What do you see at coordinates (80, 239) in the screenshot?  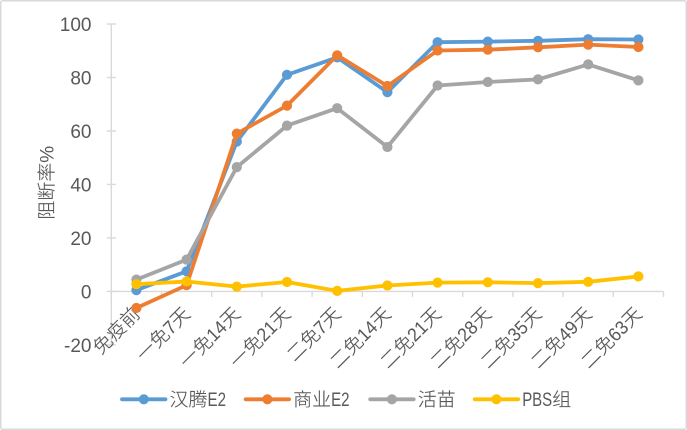 I see `svg-text: 20` at bounding box center [80, 239].